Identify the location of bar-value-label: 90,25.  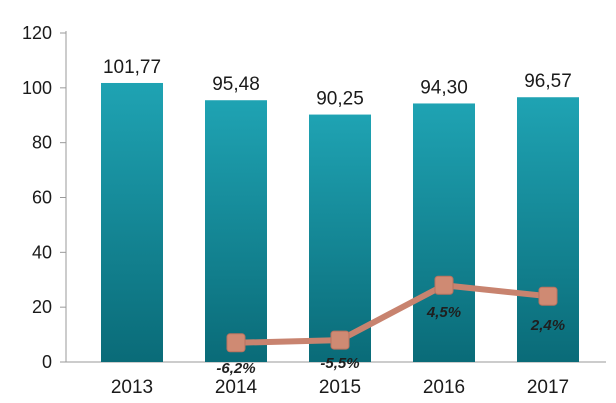
(340, 99).